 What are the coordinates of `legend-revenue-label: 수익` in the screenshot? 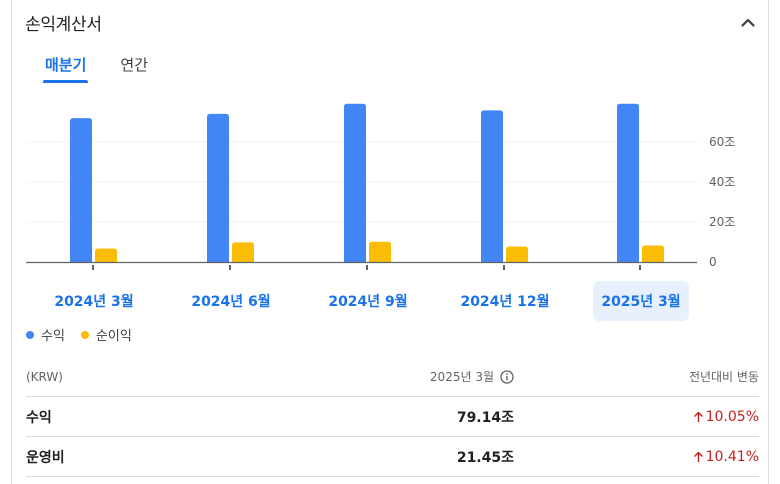 It's located at (53, 336).